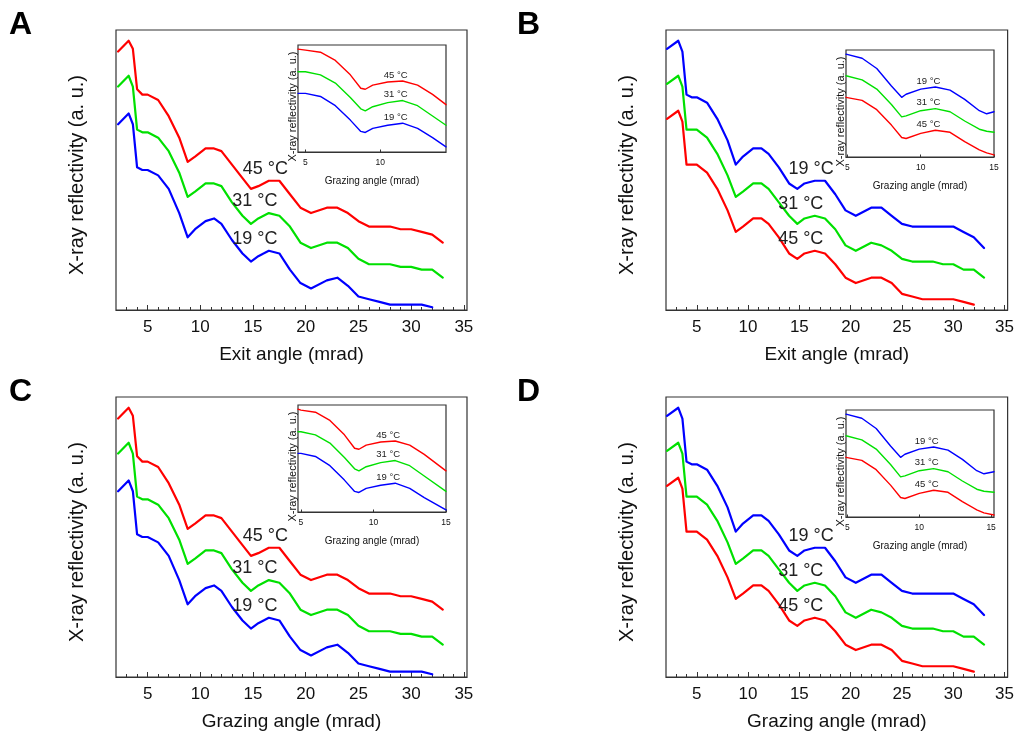  I want to click on chart-title: D, so click(529, 390).